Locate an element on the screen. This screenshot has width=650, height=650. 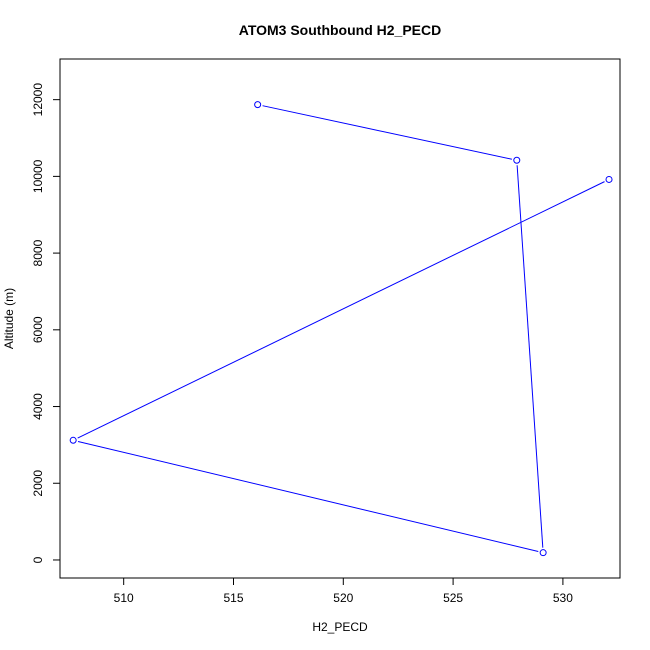
y-tick-label: 10000 is located at coordinates (38, 176).